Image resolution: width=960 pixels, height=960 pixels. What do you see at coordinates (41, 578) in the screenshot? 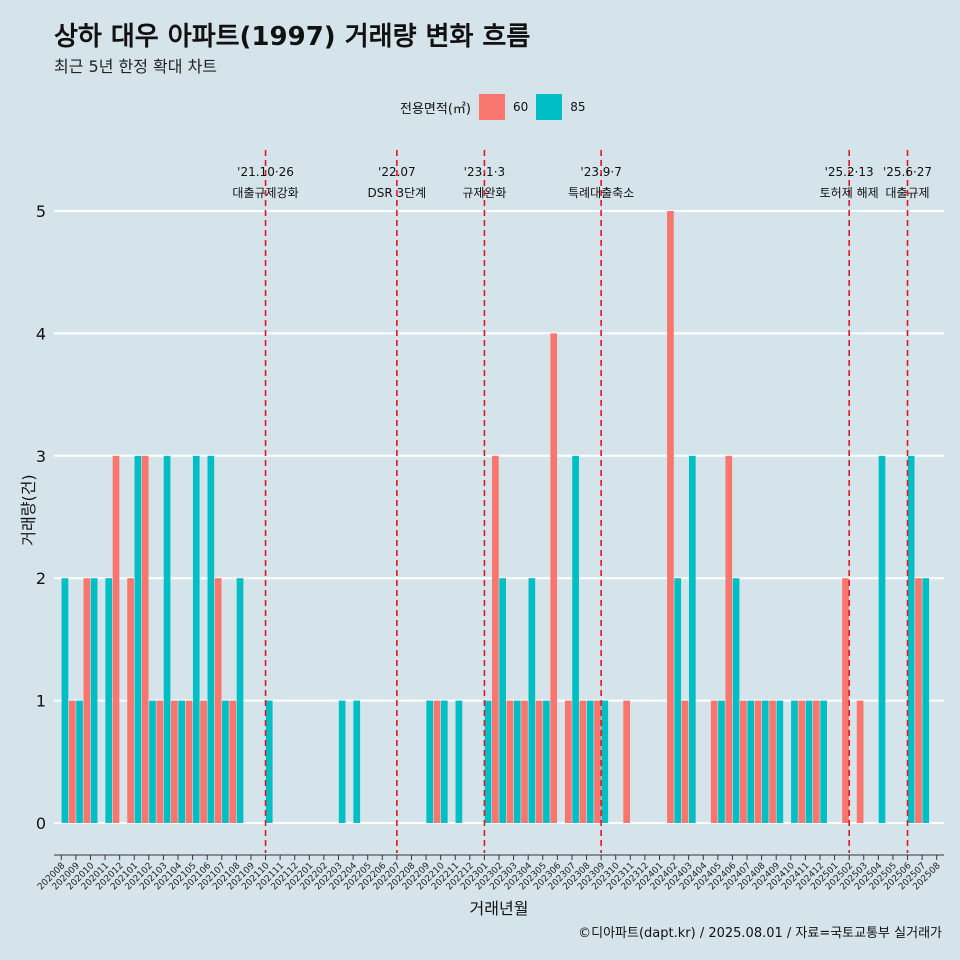
I see `y-tick-label: 2` at bounding box center [41, 578].